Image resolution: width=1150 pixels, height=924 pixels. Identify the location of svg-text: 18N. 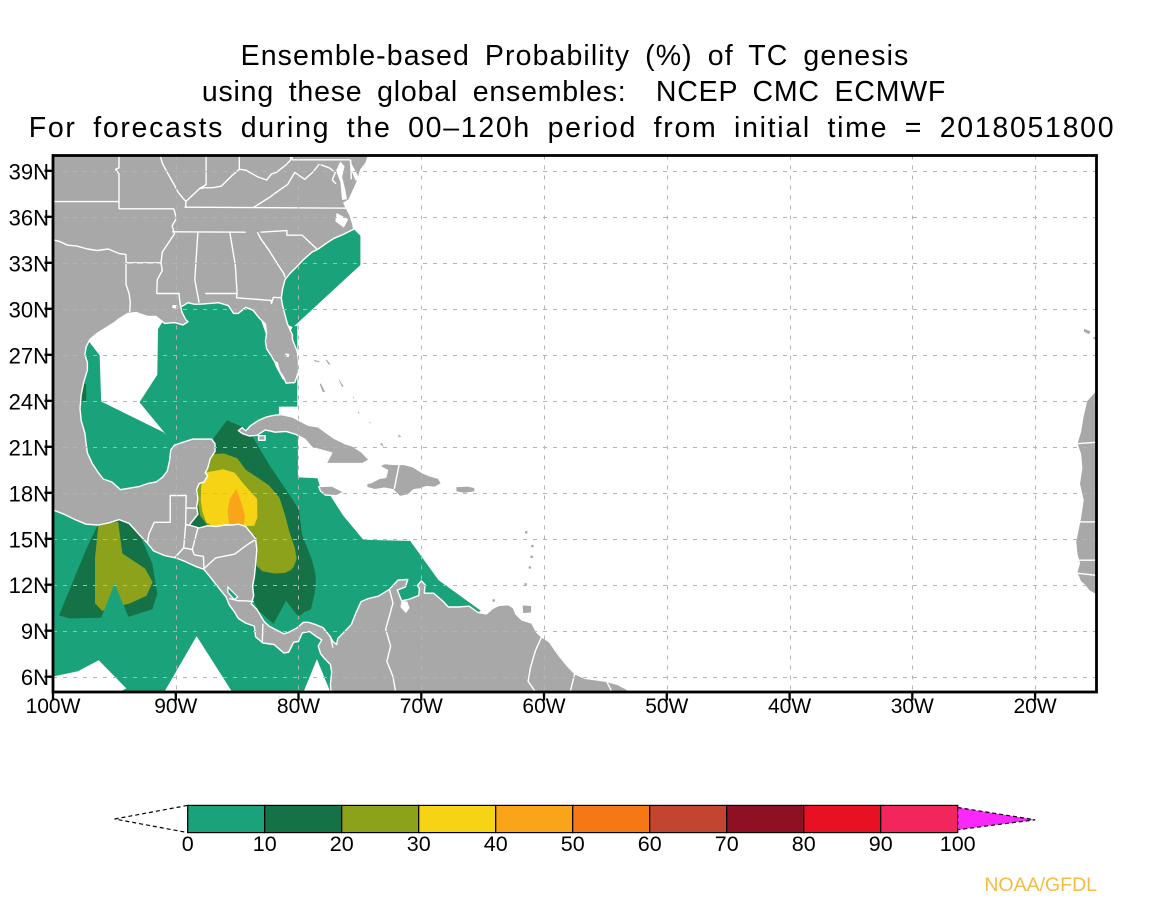
(29, 493).